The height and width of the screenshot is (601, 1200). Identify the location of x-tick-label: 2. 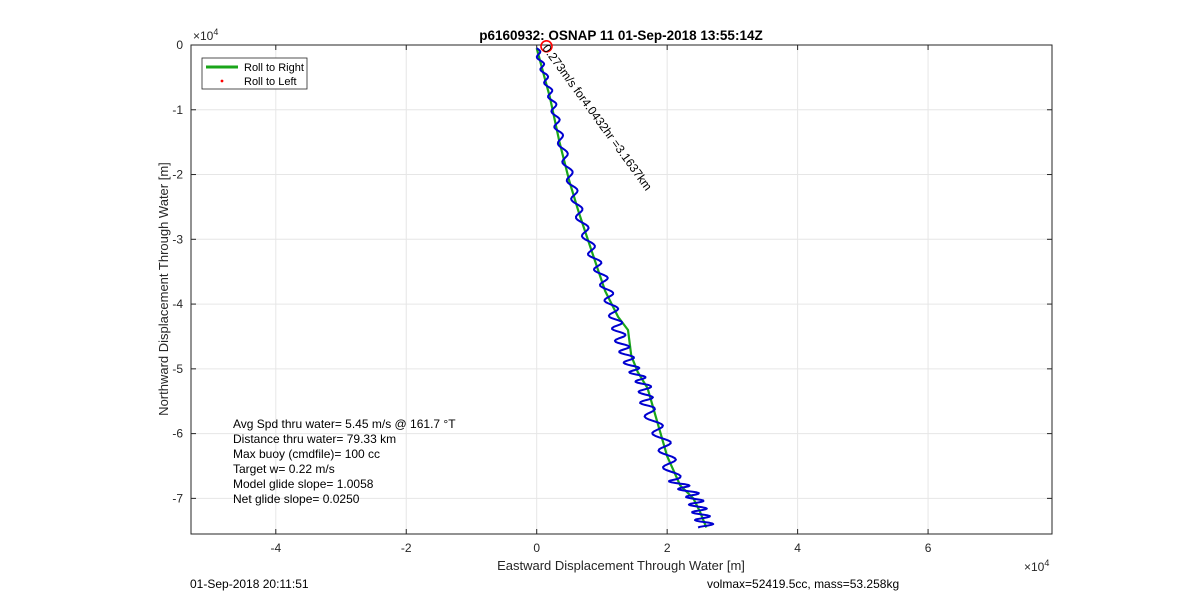
(667, 548).